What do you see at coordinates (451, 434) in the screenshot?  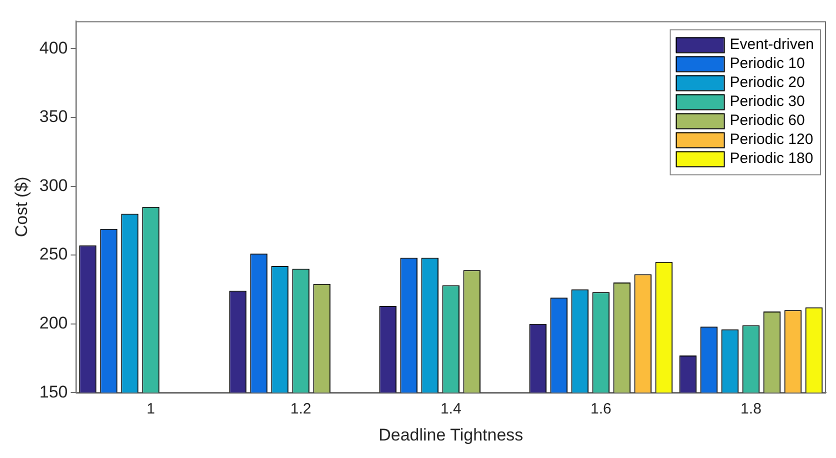 I see `x-axis-title: Deadline Tightness` at bounding box center [451, 434].